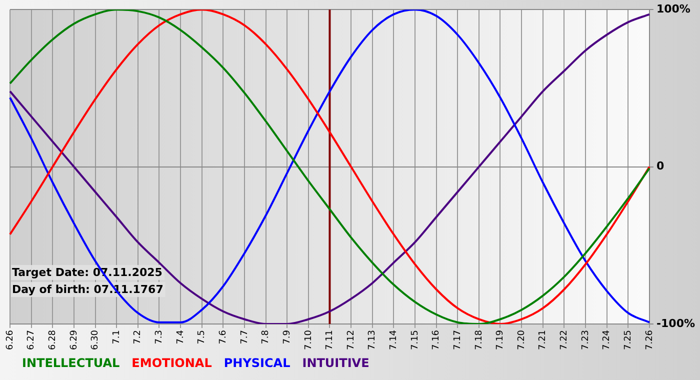 The width and height of the screenshot is (700, 380). Describe the element at coordinates (543, 340) in the screenshot. I see `x-tick-label: 7.21` at that location.